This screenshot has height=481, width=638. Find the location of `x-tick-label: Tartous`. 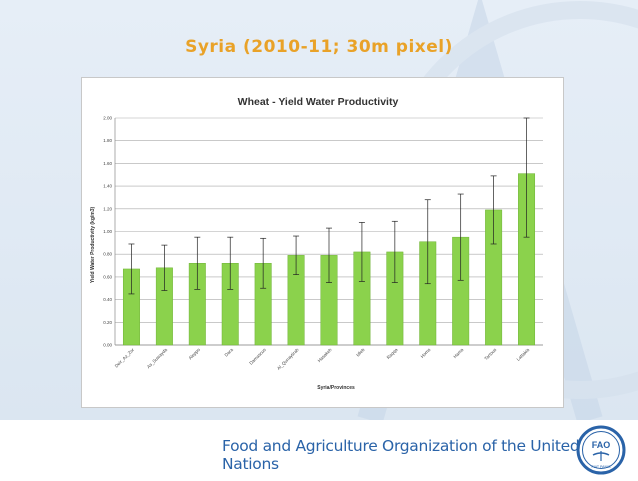

x-tick-label: Tartous is located at coordinates (490, 354).